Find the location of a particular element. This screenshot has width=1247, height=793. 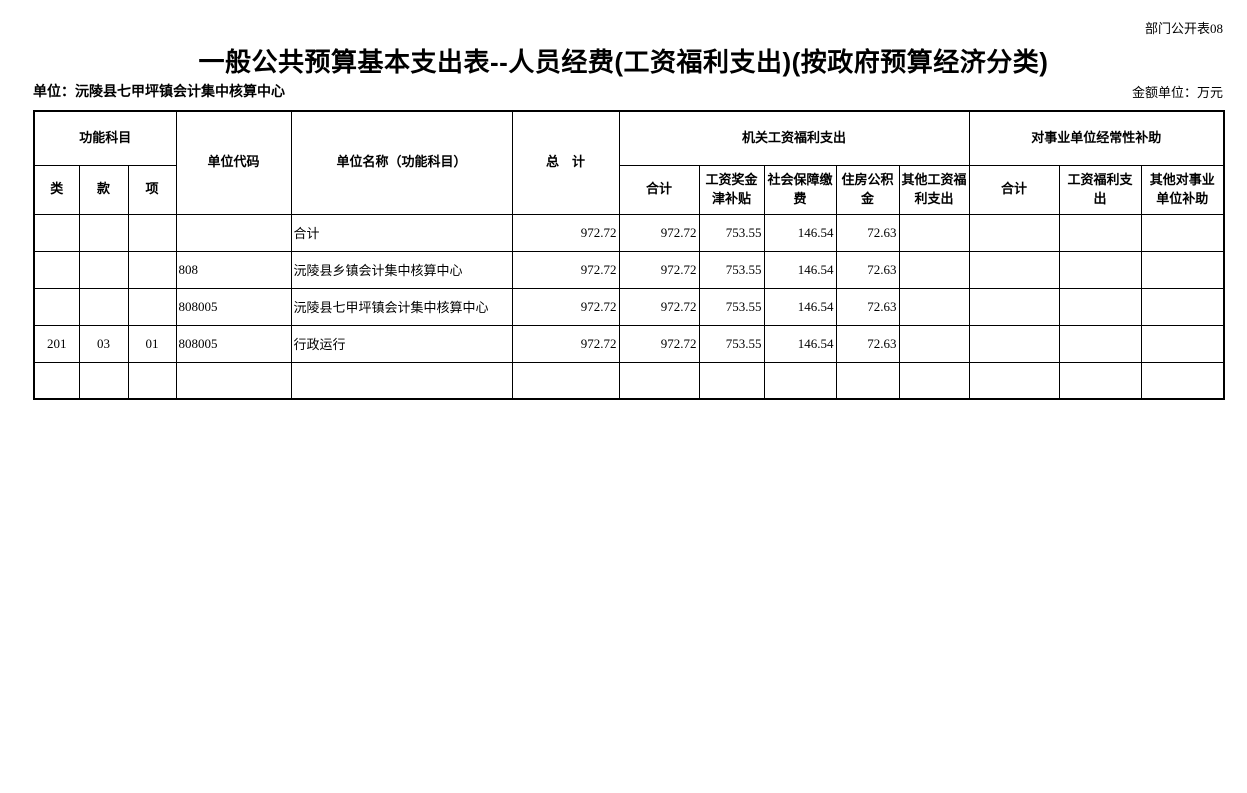

cell-unit-name: 合计 is located at coordinates (401, 232).